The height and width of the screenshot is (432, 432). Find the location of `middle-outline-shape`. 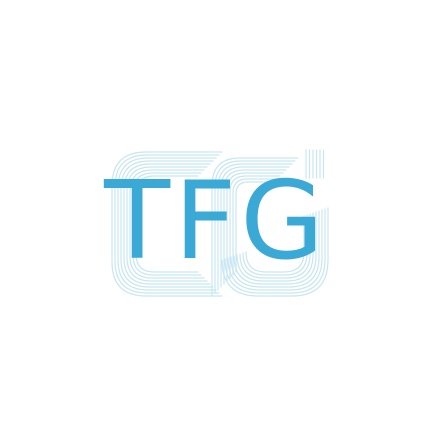

middle-outline-shape is located at coordinates (255, 227).